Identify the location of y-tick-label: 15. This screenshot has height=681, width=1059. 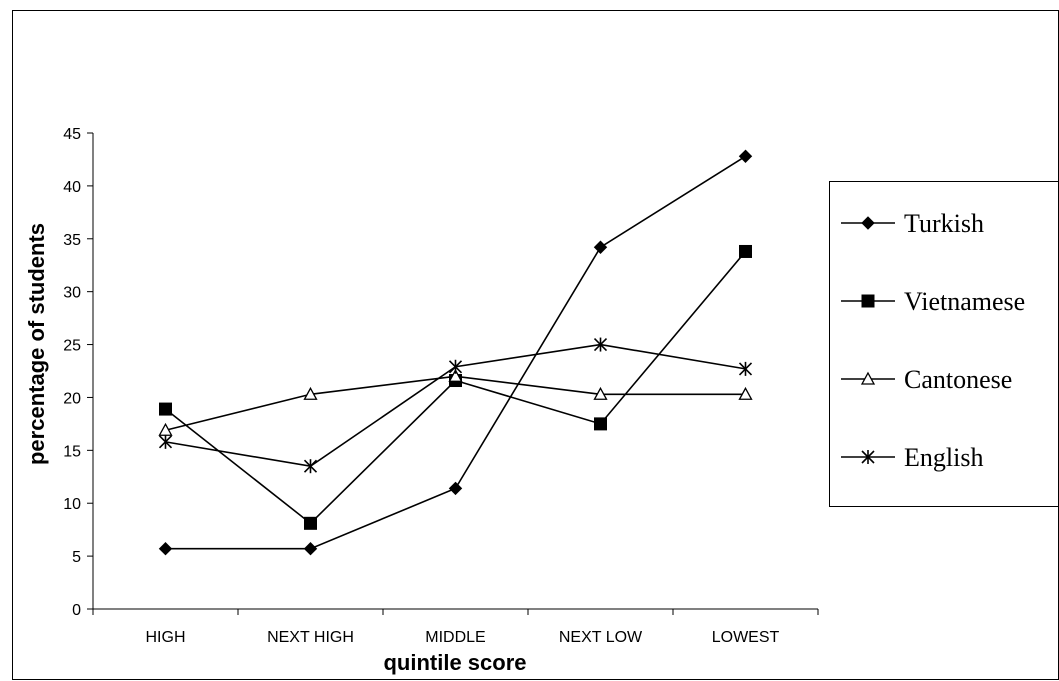
(72, 451).